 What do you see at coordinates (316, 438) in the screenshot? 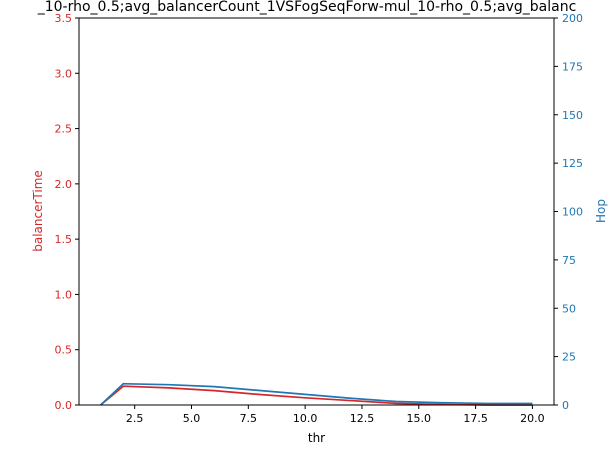
I see `x-axis-label: thr` at bounding box center [316, 438].